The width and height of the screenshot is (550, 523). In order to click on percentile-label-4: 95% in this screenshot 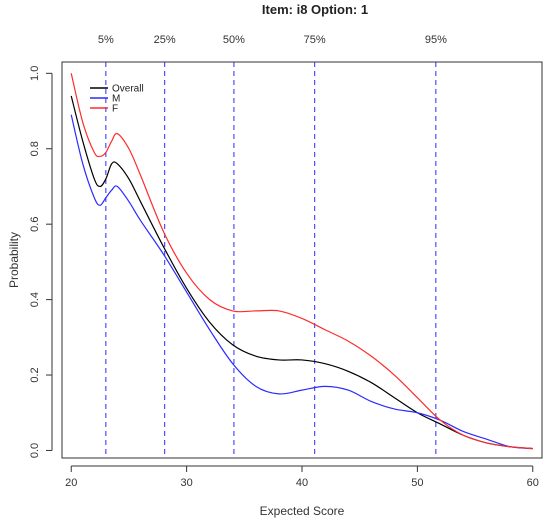, I will do `click(436, 40)`.